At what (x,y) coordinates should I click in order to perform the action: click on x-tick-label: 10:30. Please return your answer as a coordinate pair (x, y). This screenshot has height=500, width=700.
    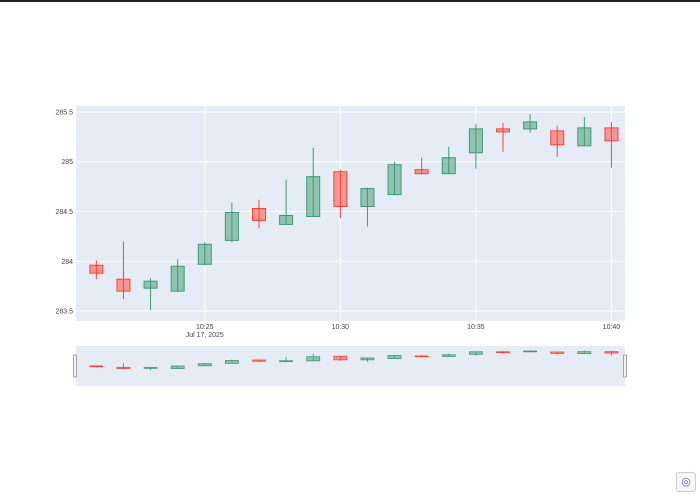
    Looking at the image, I should click on (341, 327).